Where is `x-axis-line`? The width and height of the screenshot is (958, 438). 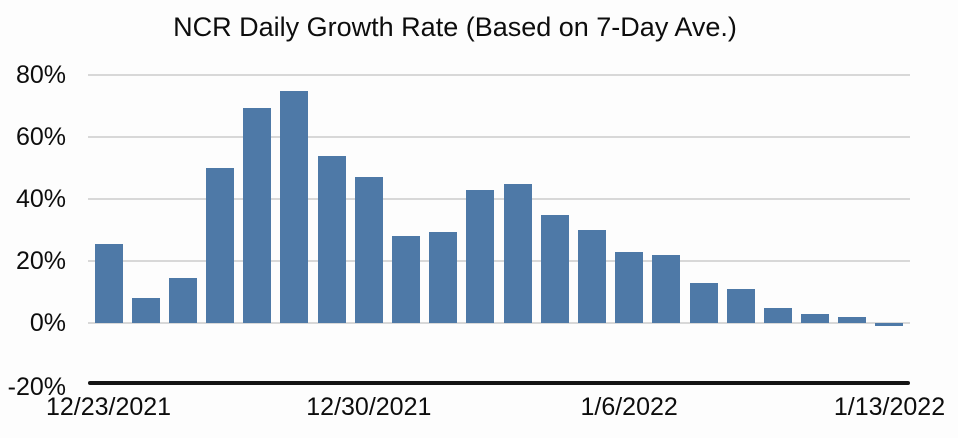 x-axis-line is located at coordinates (499, 383).